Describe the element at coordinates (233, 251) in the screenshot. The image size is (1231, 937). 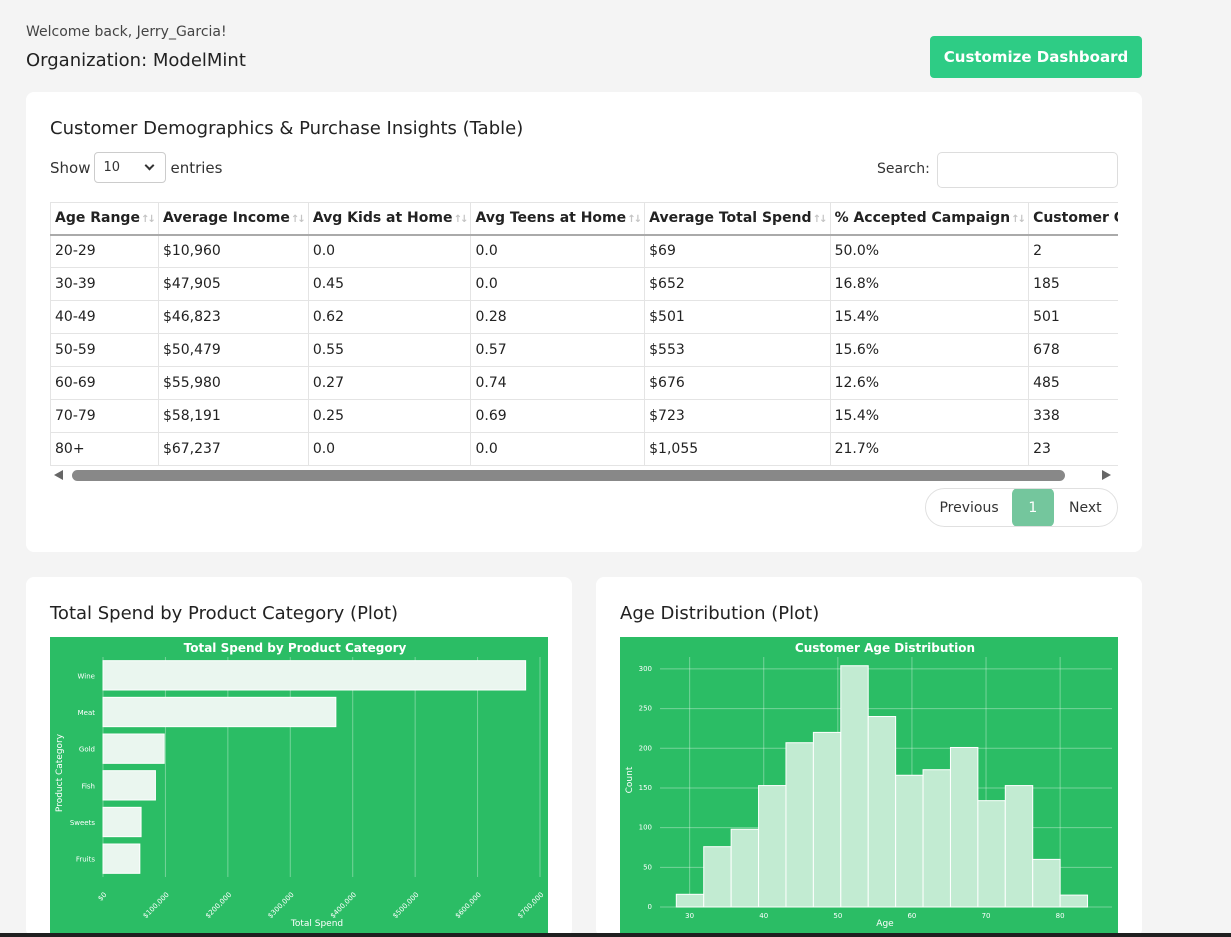
I see `table-cell: $10,960` at that location.